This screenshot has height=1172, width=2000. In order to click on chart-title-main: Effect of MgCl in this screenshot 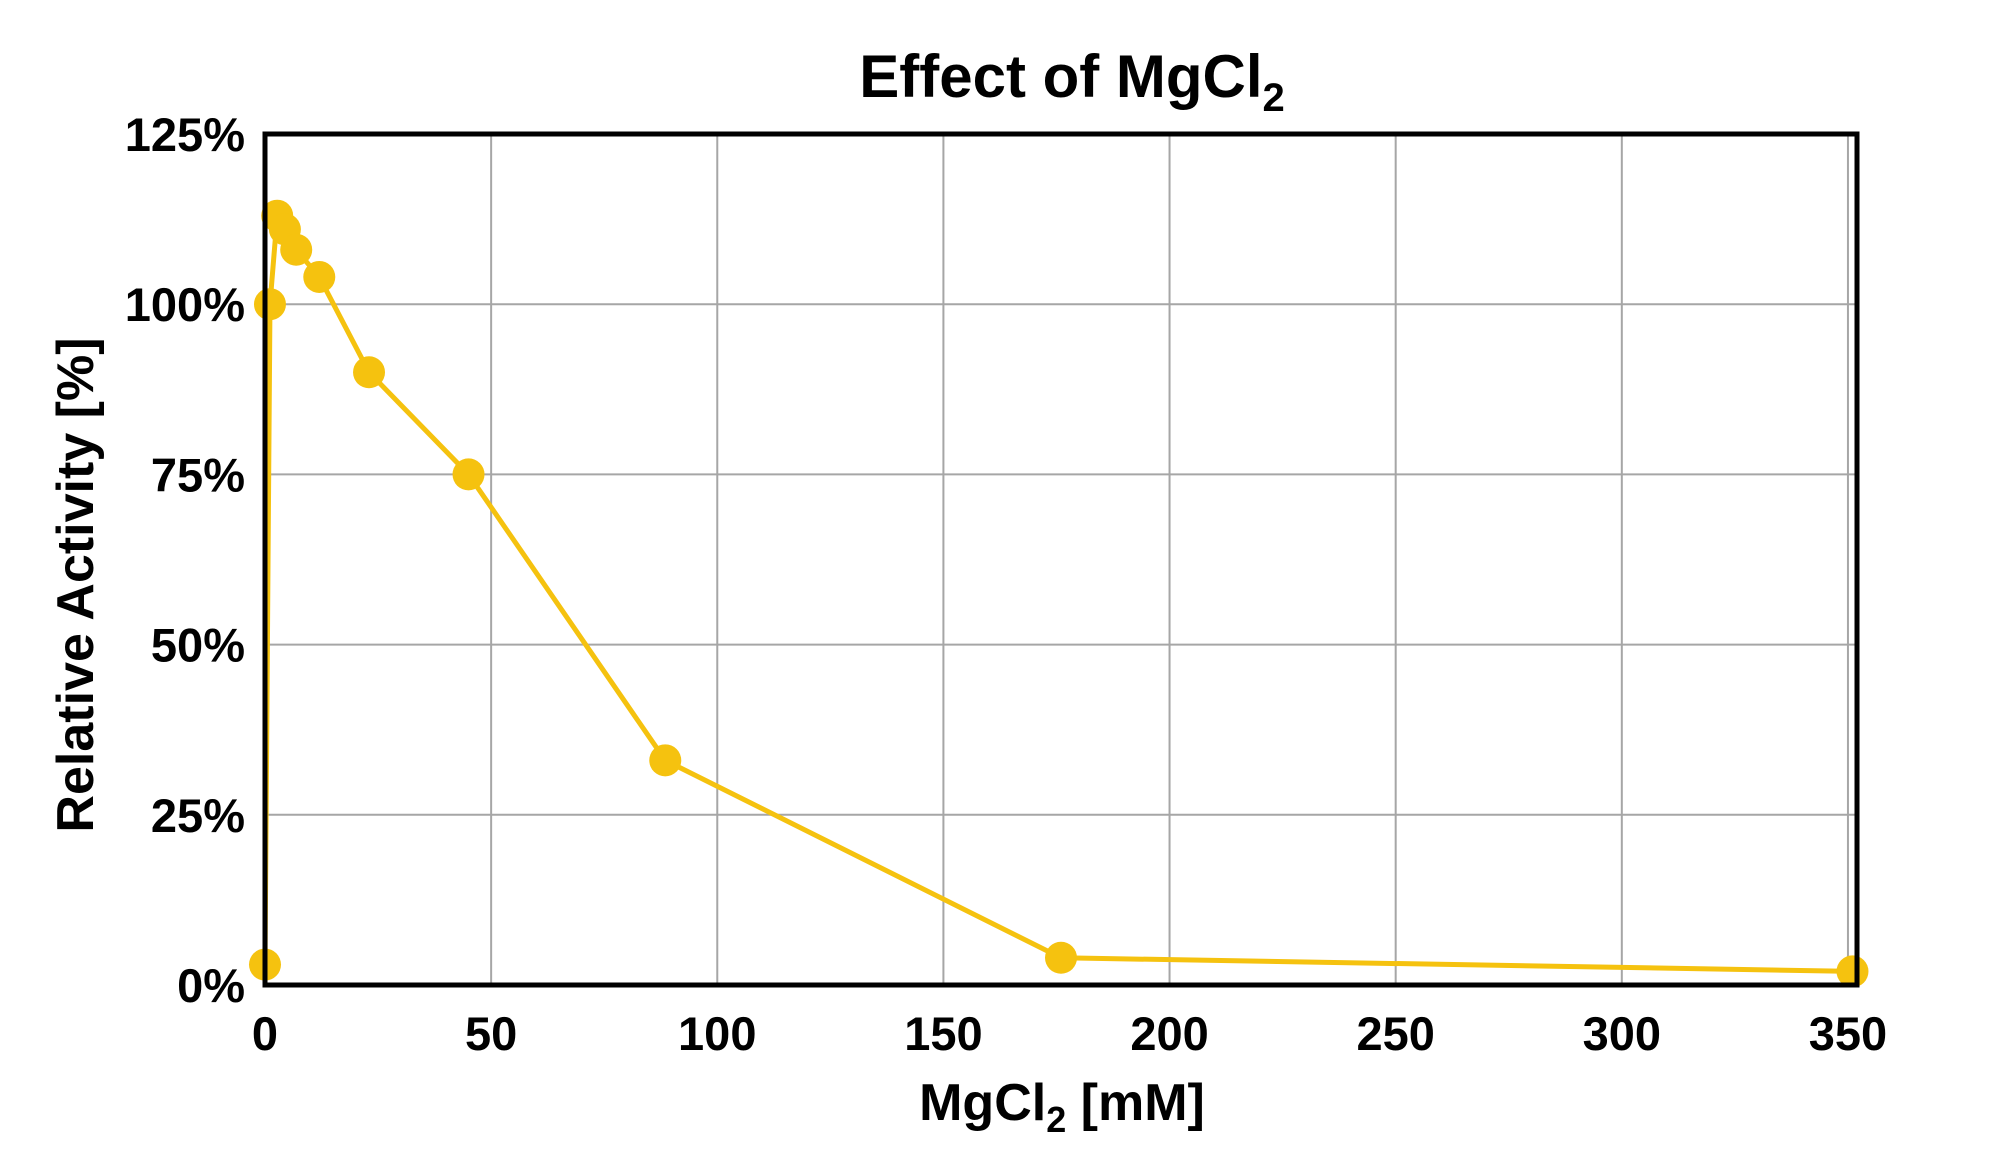, I will do `click(1060, 76)`.